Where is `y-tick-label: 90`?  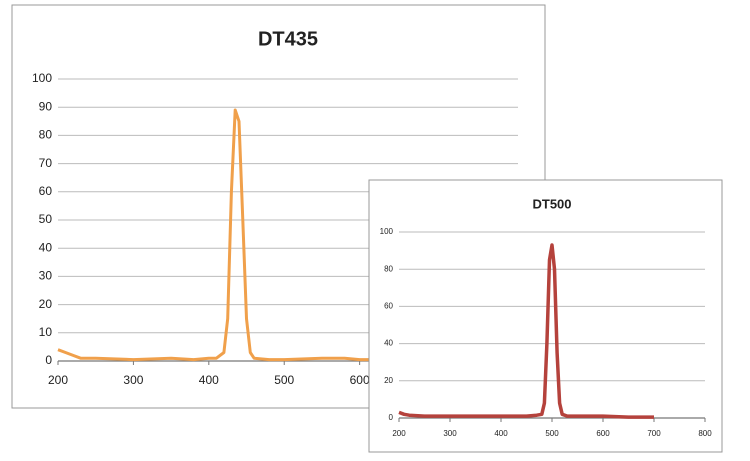
y-tick-label: 90 is located at coordinates (46, 106).